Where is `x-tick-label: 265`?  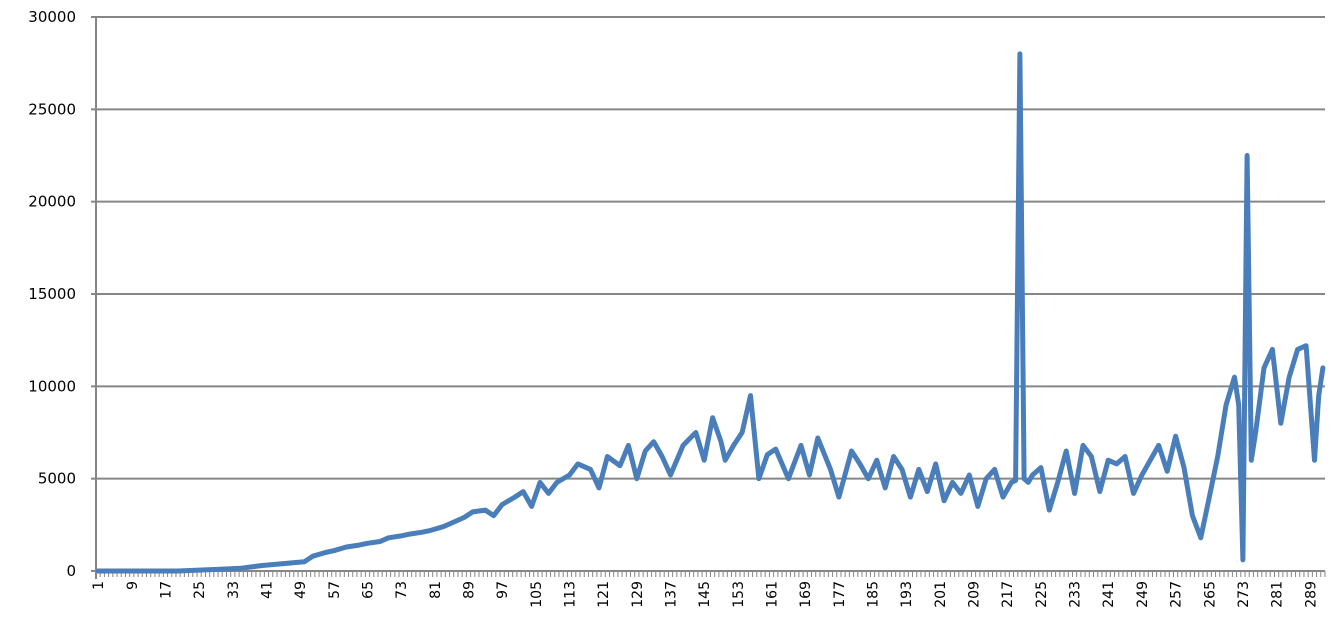 x-tick-label: 265 is located at coordinates (1210, 594).